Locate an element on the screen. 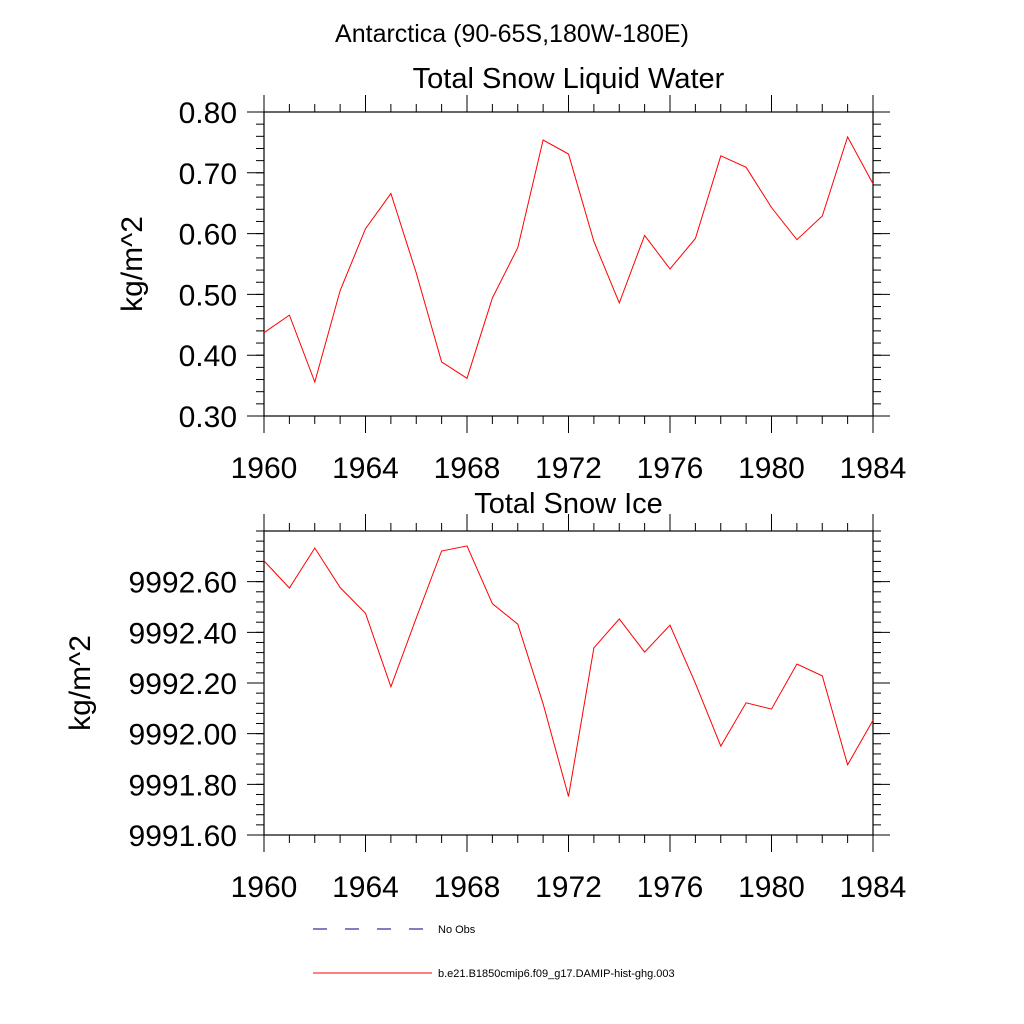 The height and width of the screenshot is (1024, 1024). y-tick-label: 9992.60 is located at coordinates (183, 583).